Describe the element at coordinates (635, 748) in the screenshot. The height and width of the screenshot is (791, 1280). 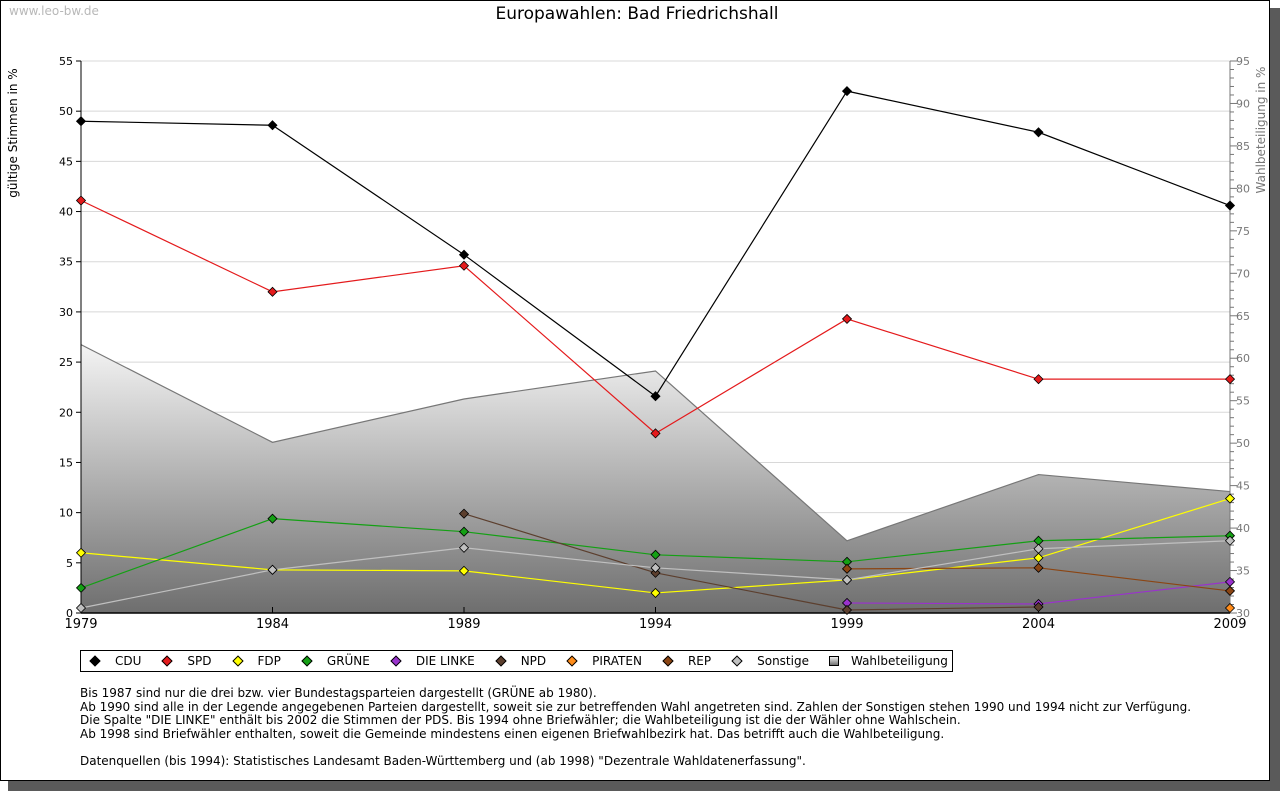
I see `note-line` at that location.